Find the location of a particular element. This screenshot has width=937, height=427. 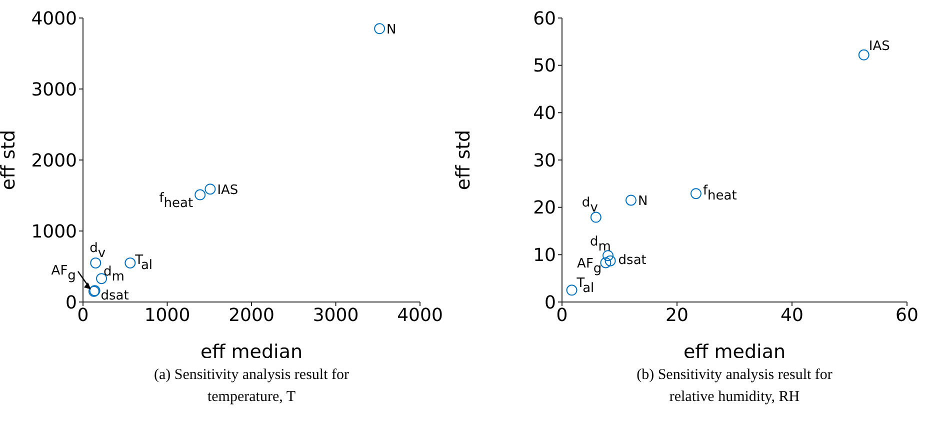

x-tick-label: 4000 is located at coordinates (420, 315).